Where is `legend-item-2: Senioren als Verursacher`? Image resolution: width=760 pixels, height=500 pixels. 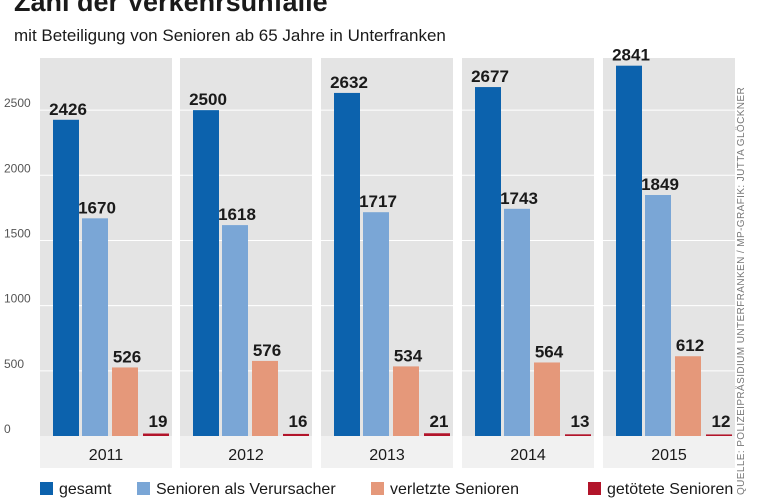
legend-item-2: Senioren als Verursacher is located at coordinates (236, 490).